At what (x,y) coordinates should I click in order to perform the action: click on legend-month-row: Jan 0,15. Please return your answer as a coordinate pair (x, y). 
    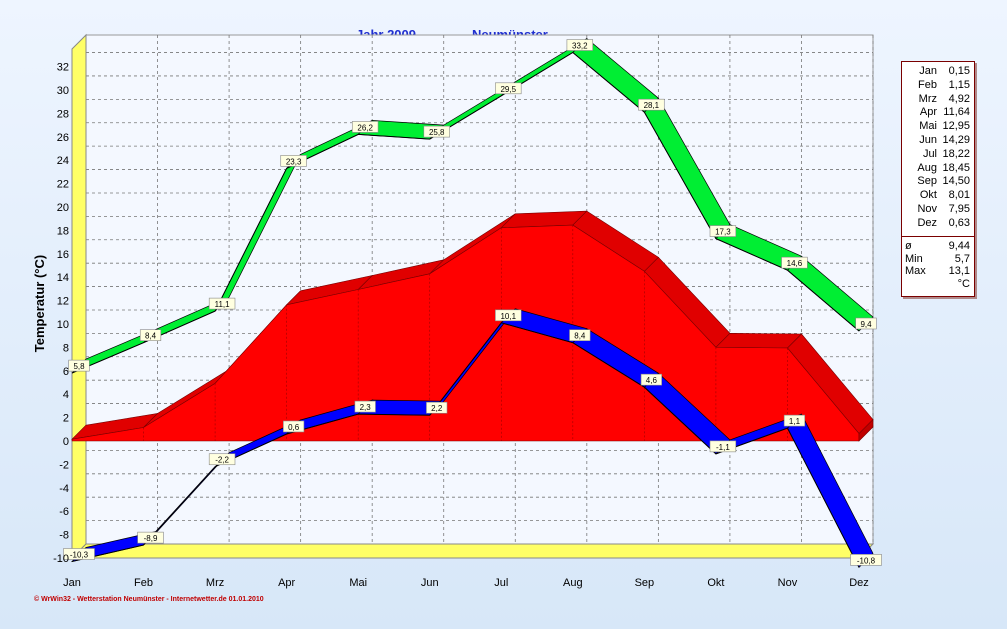
    Looking at the image, I should click on (938, 72).